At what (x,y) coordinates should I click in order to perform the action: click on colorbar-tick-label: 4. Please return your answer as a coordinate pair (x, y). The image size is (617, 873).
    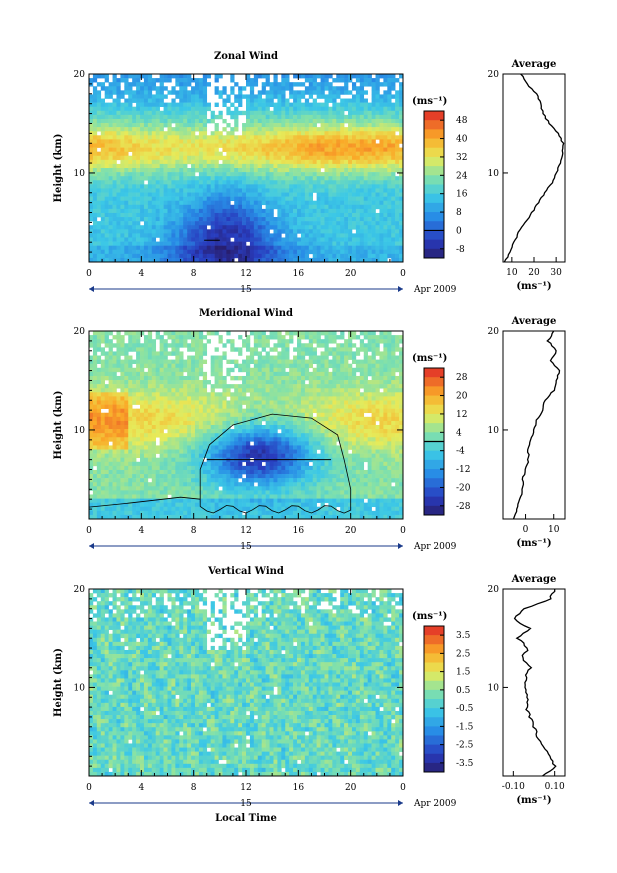
    Looking at the image, I should click on (459, 433).